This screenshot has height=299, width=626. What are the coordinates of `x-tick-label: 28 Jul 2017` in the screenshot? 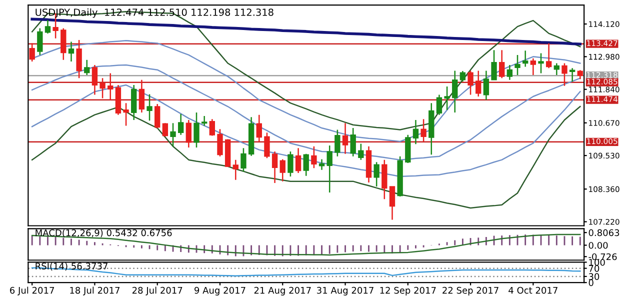 It's located at (157, 291).